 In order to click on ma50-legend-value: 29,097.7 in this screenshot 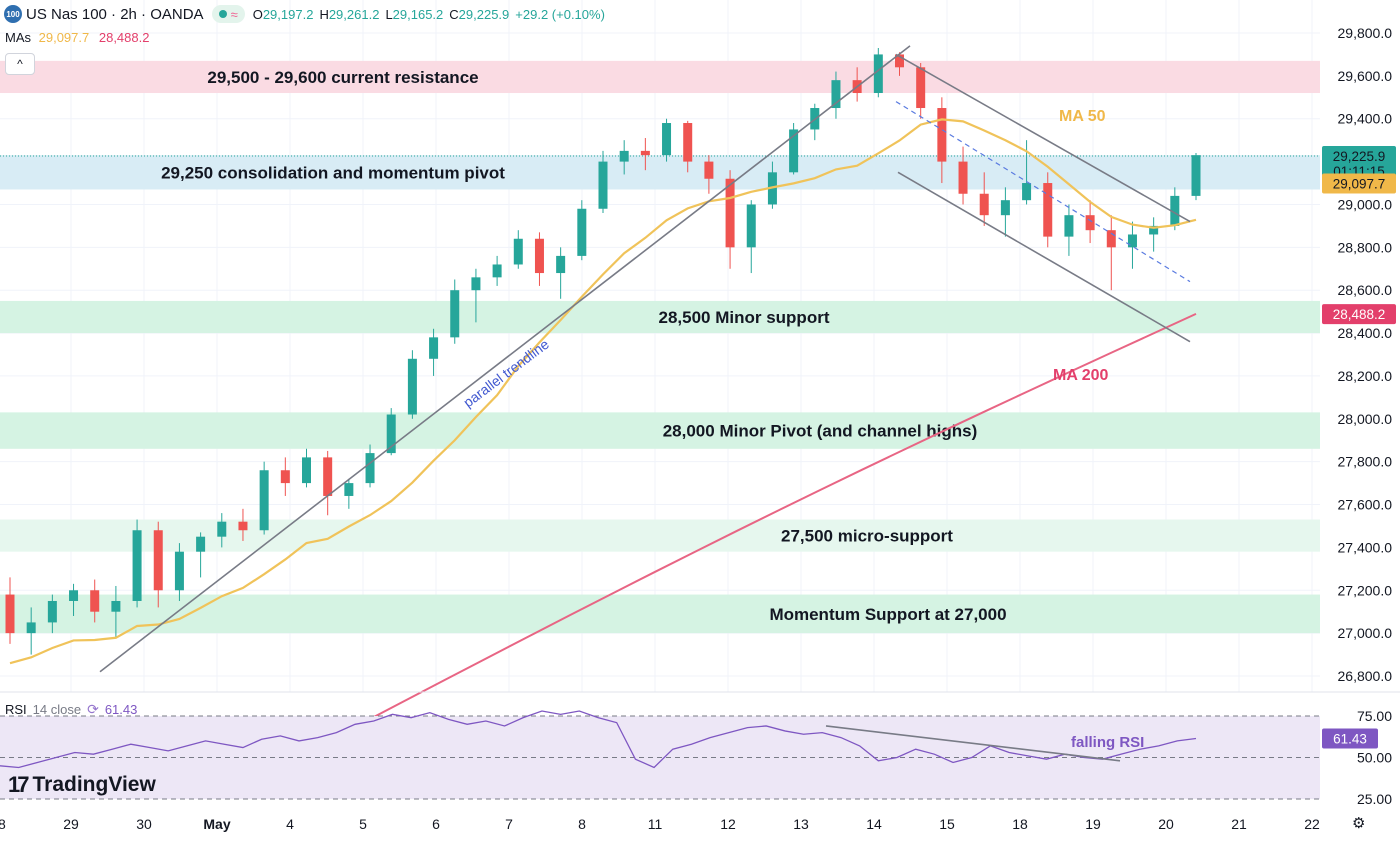, I will do `click(64, 37)`.